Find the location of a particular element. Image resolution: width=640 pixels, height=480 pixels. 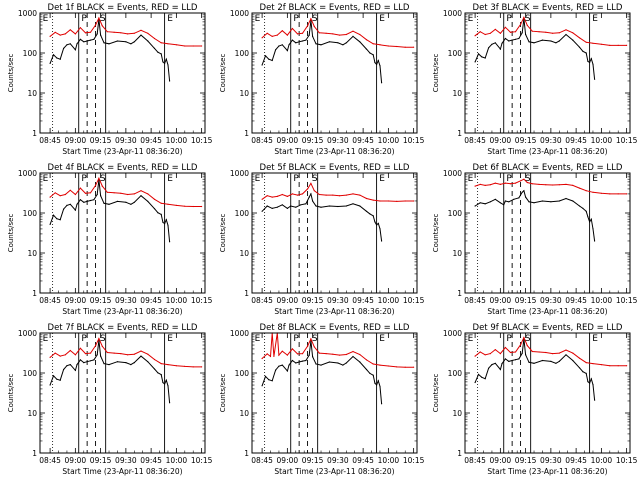

plot-frame is located at coordinates (122, 73).